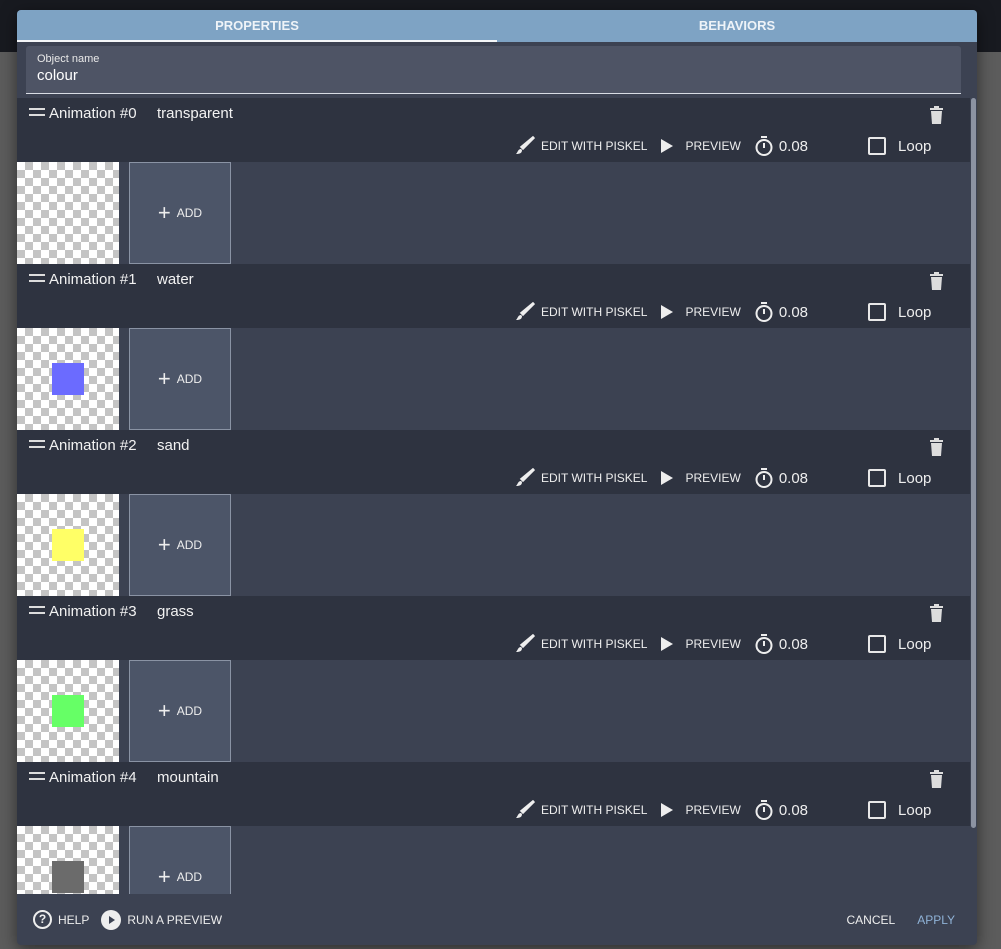  Describe the element at coordinates (111, 919) in the screenshot. I see `play-circle-icon` at that location.